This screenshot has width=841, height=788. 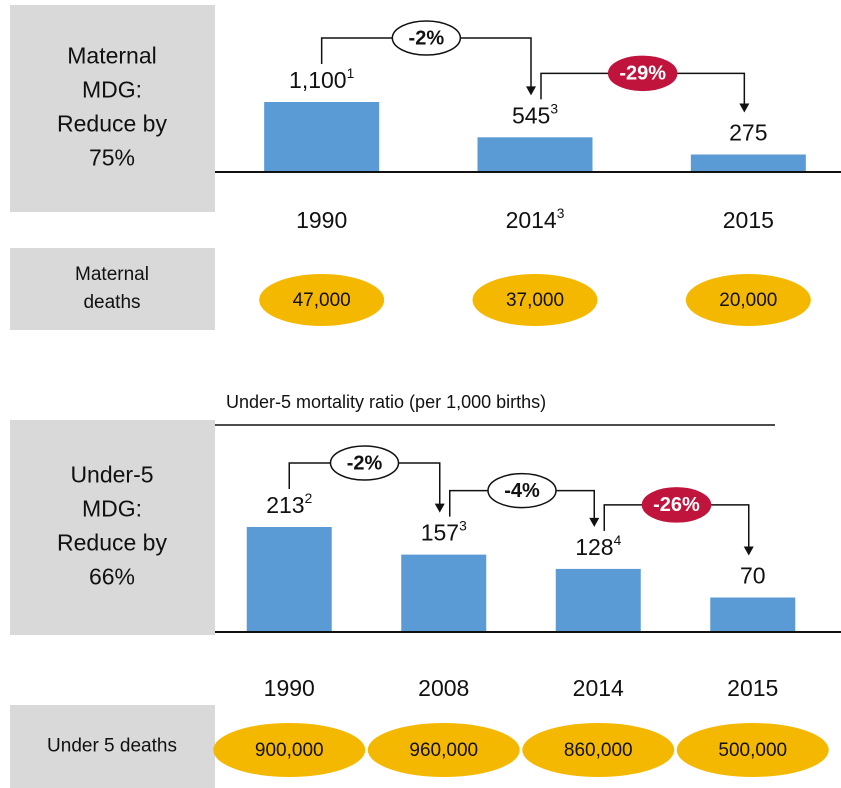 I want to click on category-label: 20143, so click(x=535, y=219).